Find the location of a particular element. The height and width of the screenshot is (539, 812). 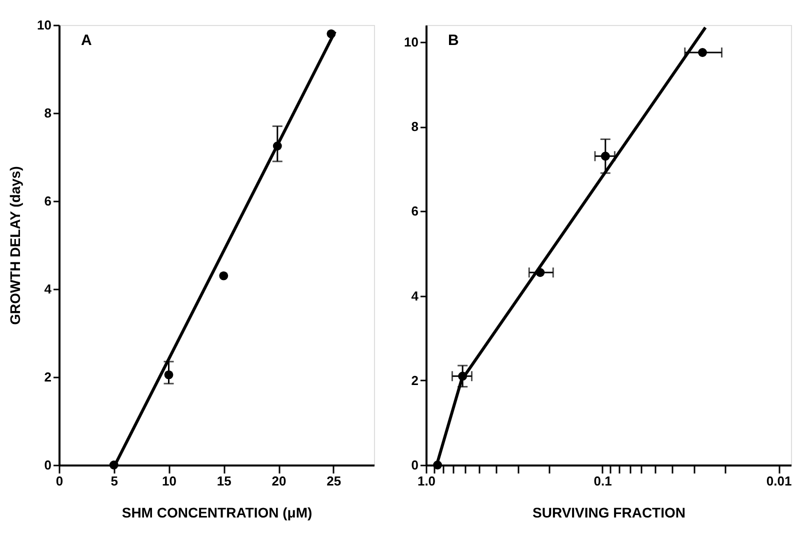

x-tick-label: 5 is located at coordinates (114, 481).